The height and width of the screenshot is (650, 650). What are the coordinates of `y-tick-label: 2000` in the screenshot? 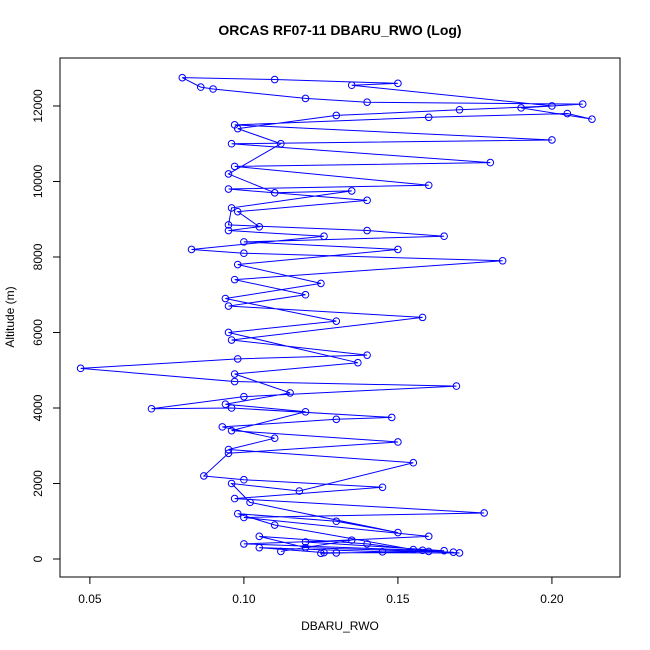 It's located at (38, 483).